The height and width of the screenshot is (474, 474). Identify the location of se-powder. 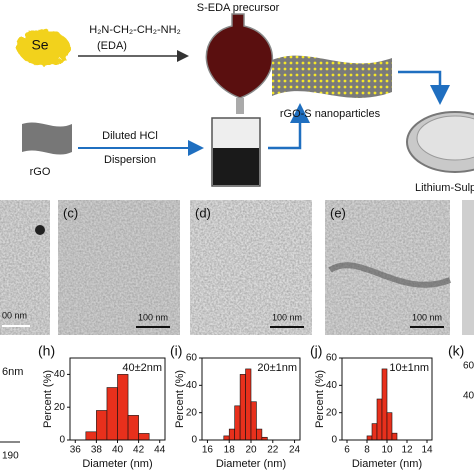
(42, 46).